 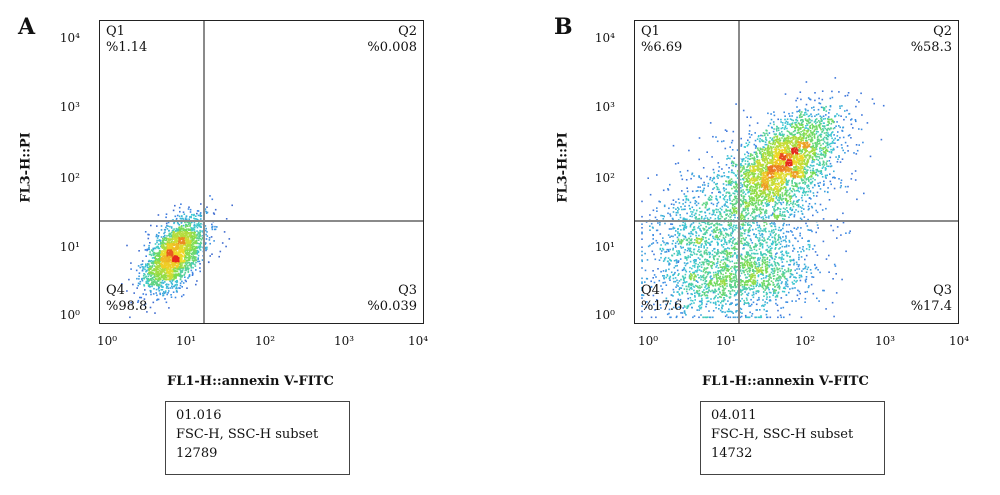 What do you see at coordinates (26, 167) in the screenshot?
I see `y-axis-label: FL3-H::PI` at bounding box center [26, 167].